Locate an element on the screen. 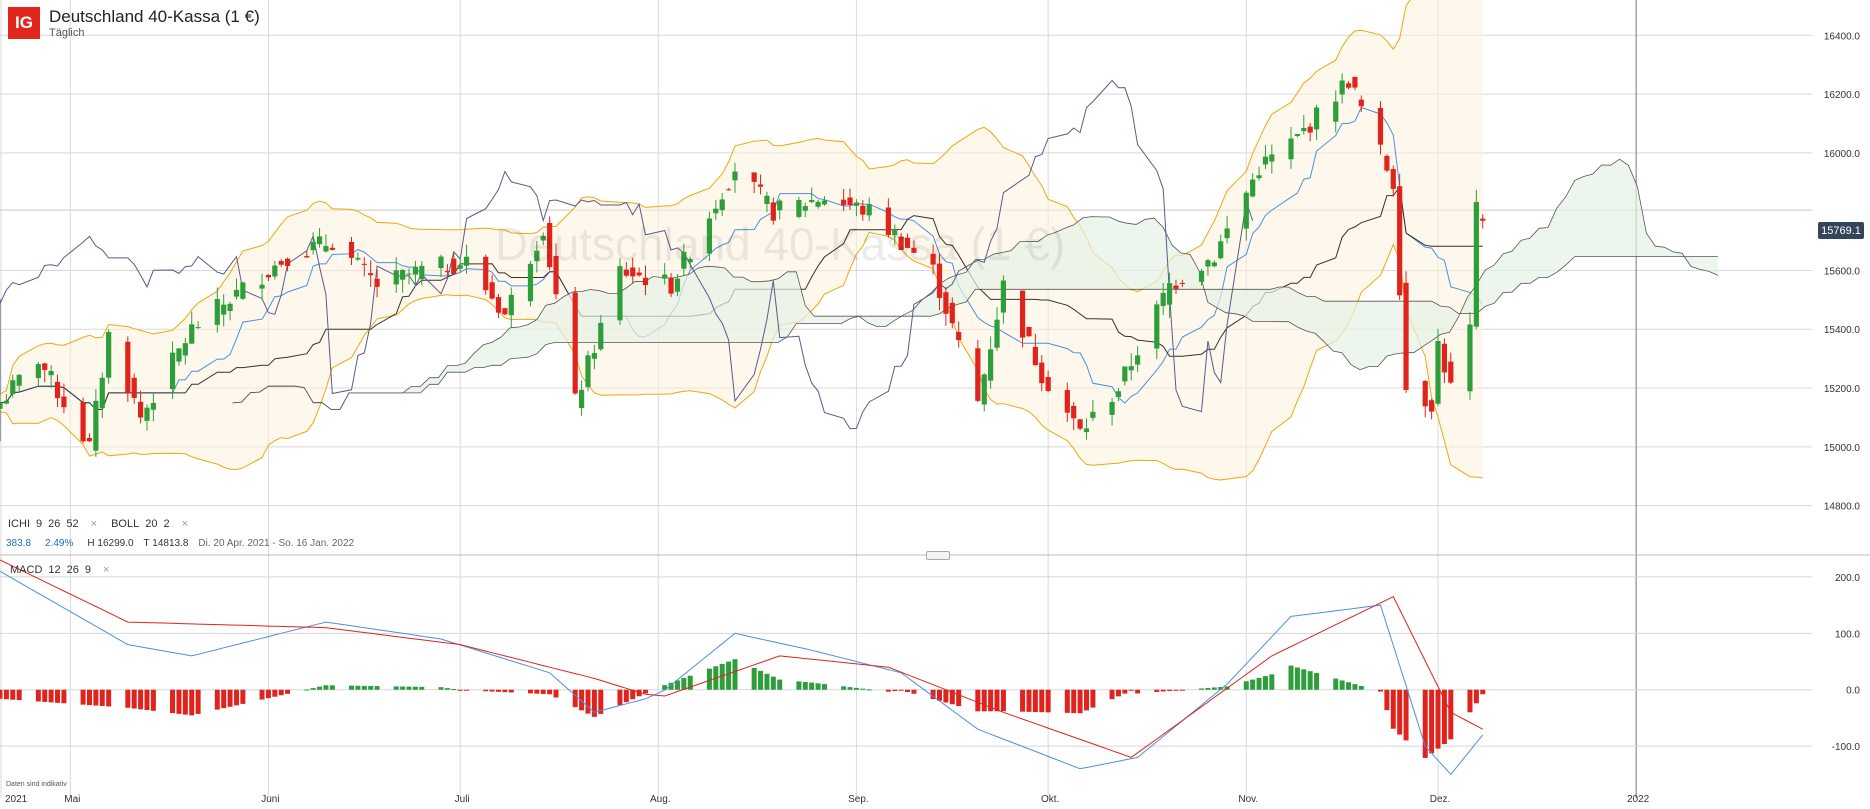  x-tick-label: Juli is located at coordinates (462, 799).